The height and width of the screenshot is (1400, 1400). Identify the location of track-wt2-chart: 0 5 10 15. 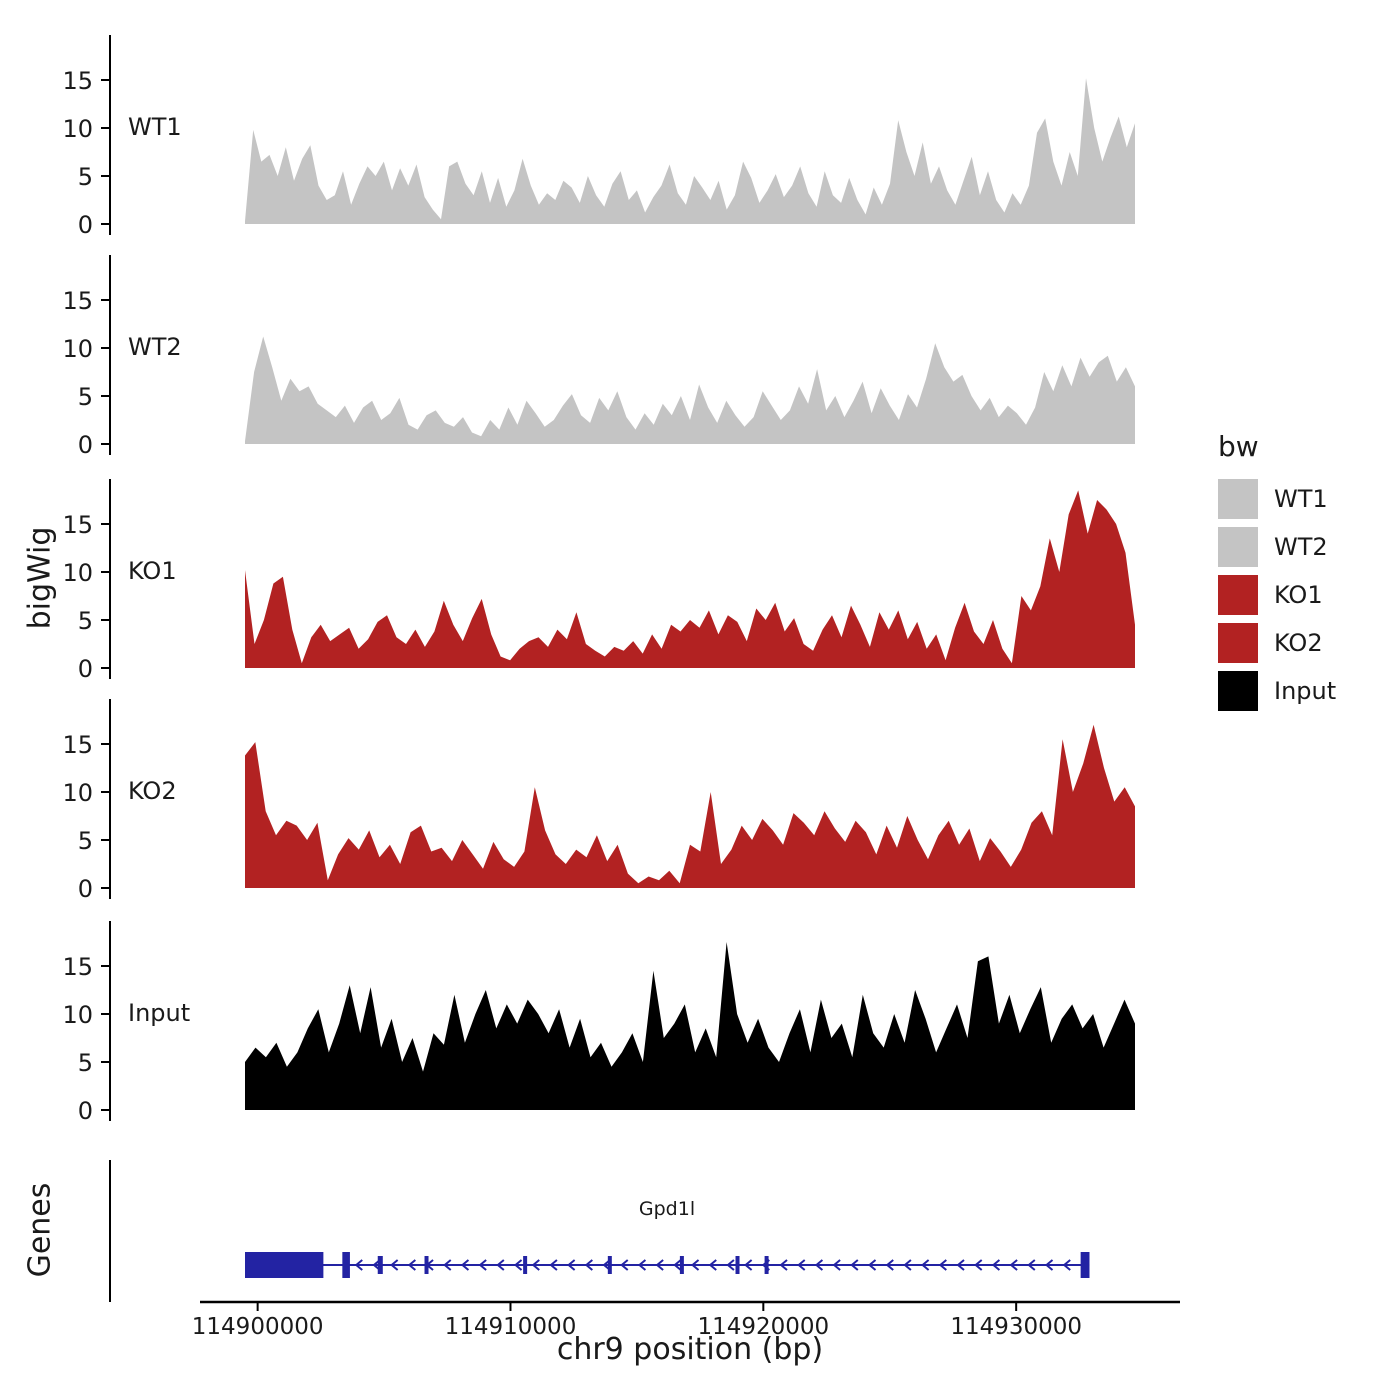
(598, 355).